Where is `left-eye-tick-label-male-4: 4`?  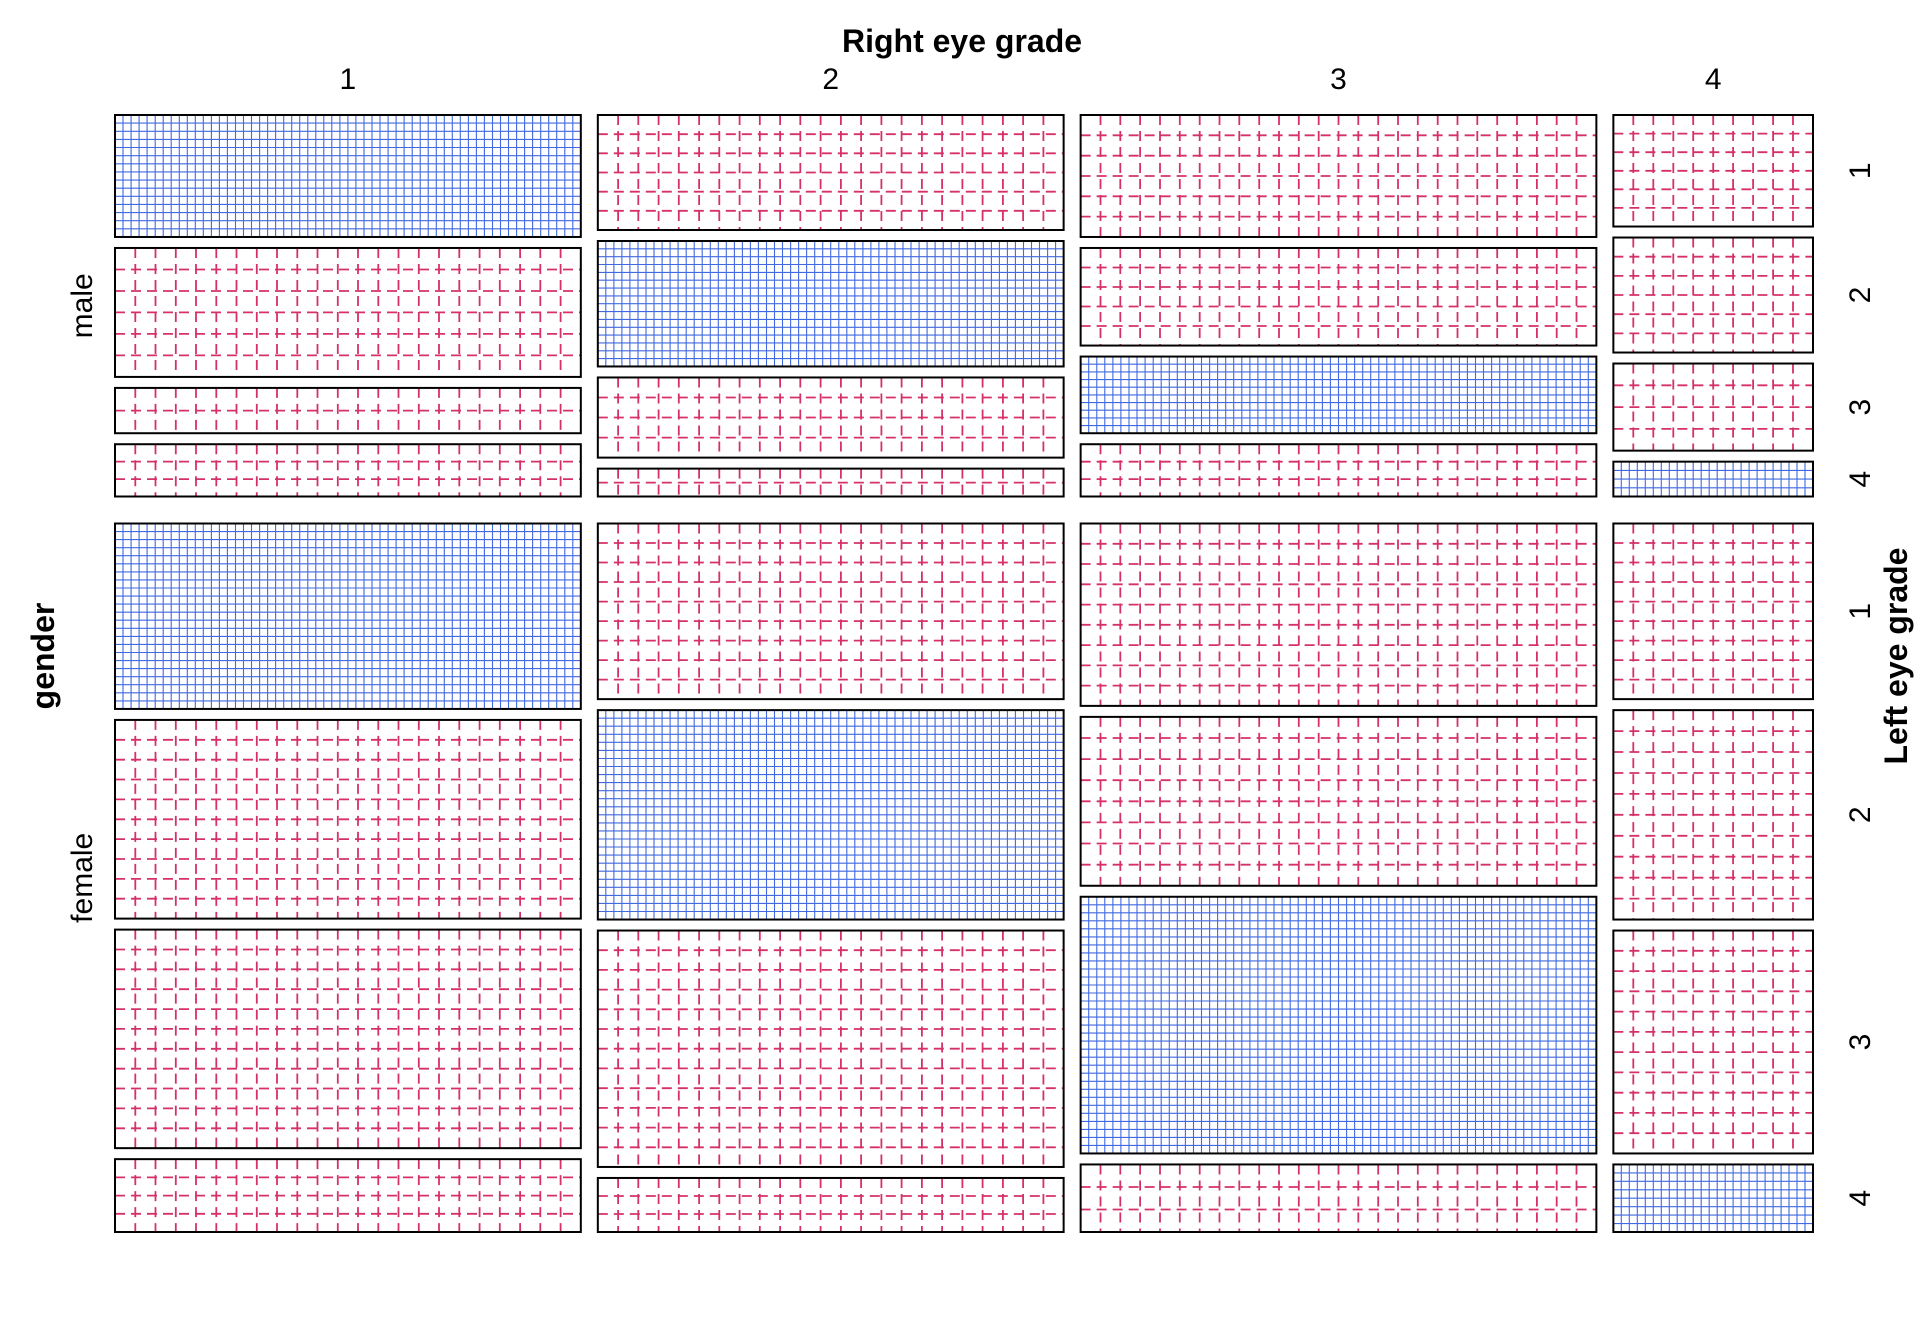 left-eye-tick-label-male-4: 4 is located at coordinates (1860, 479).